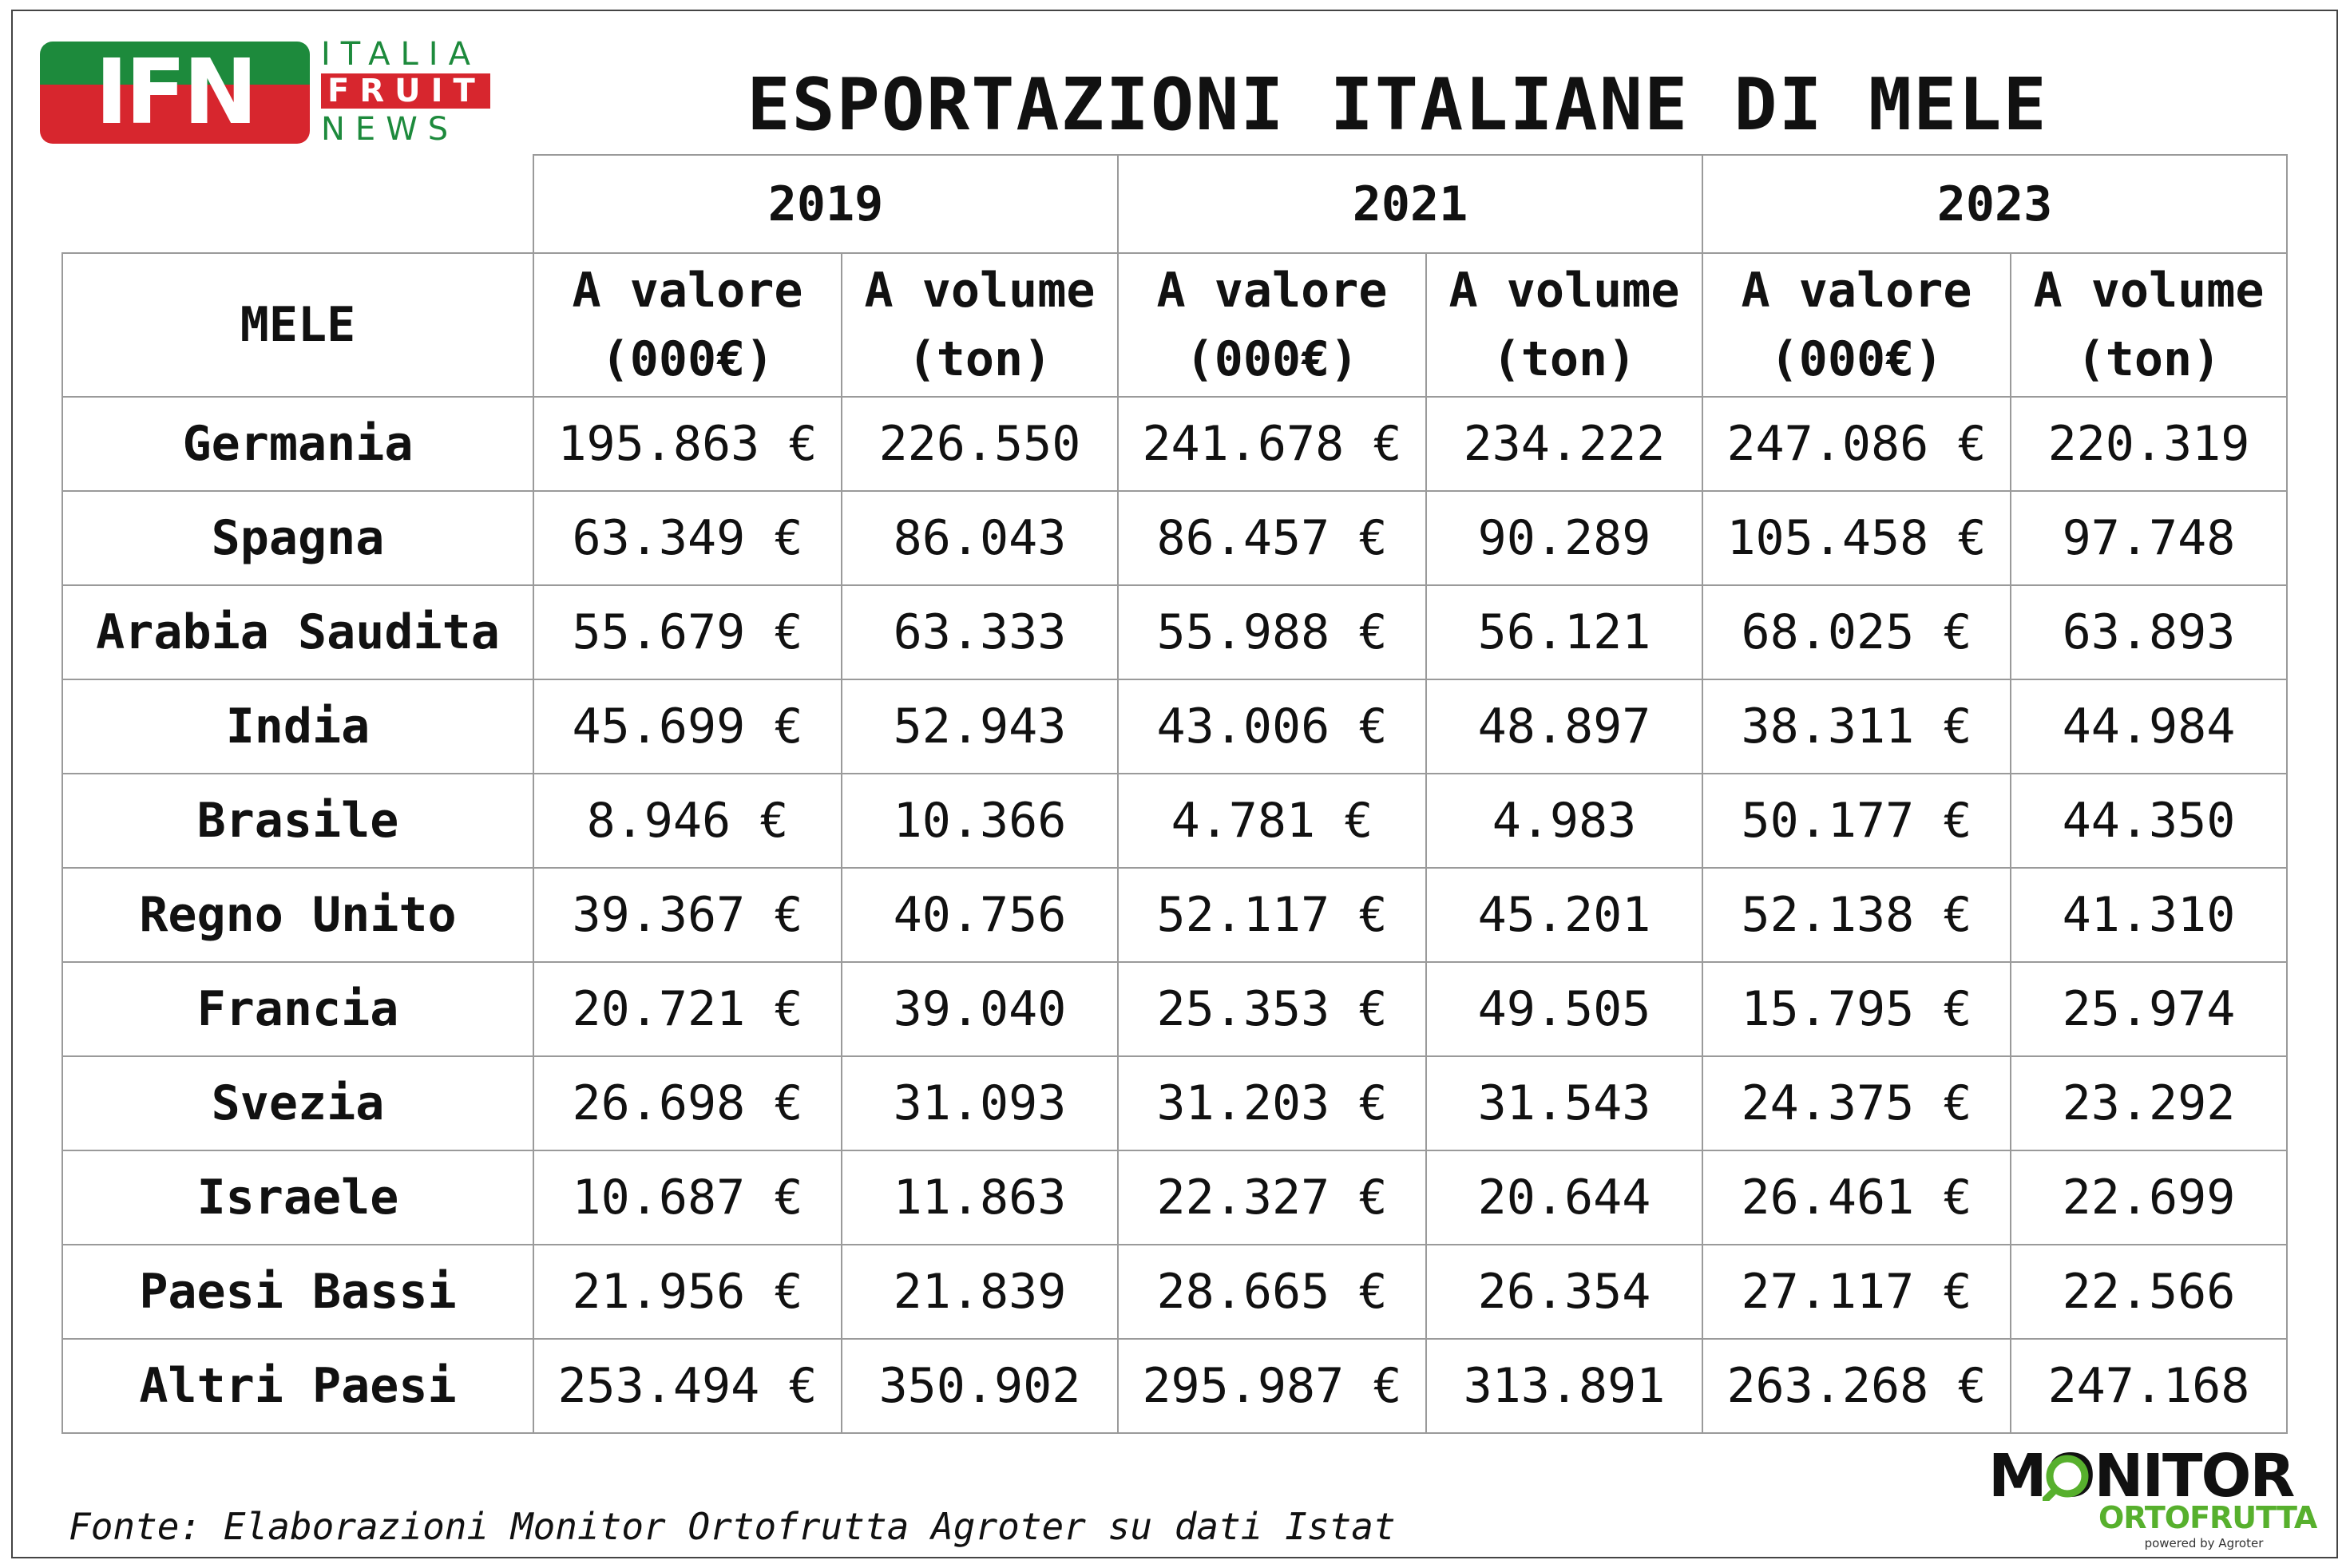 This screenshot has height=1568, width=2350. What do you see at coordinates (401, 55) in the screenshot?
I see `ifn-logo-word-italia: ITALIA` at bounding box center [401, 55].